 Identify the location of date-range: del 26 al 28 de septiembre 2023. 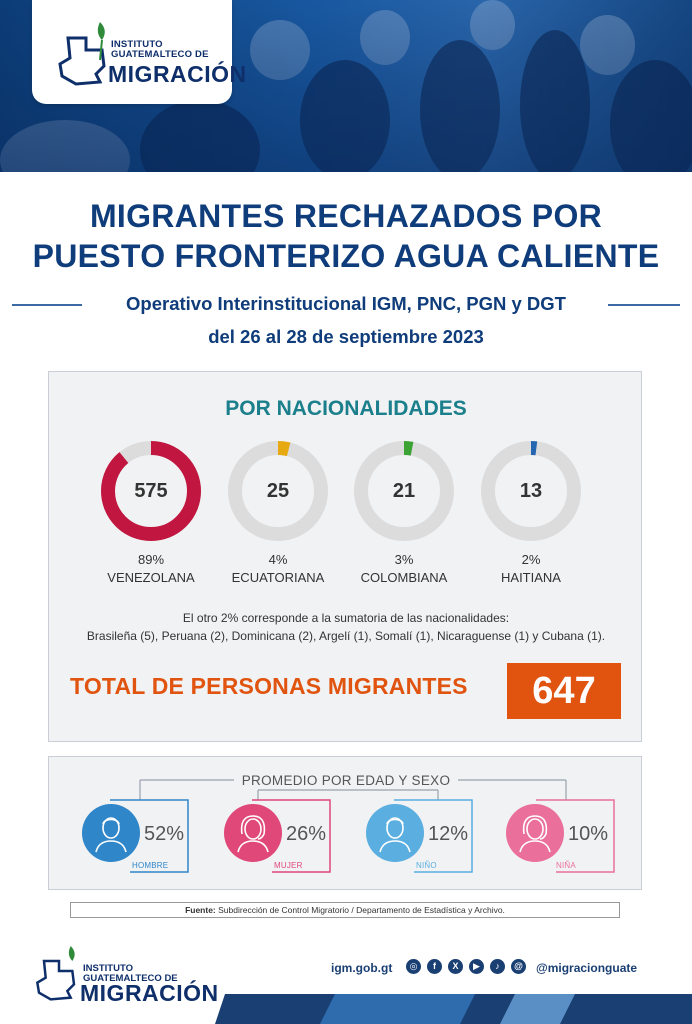
(346, 336).